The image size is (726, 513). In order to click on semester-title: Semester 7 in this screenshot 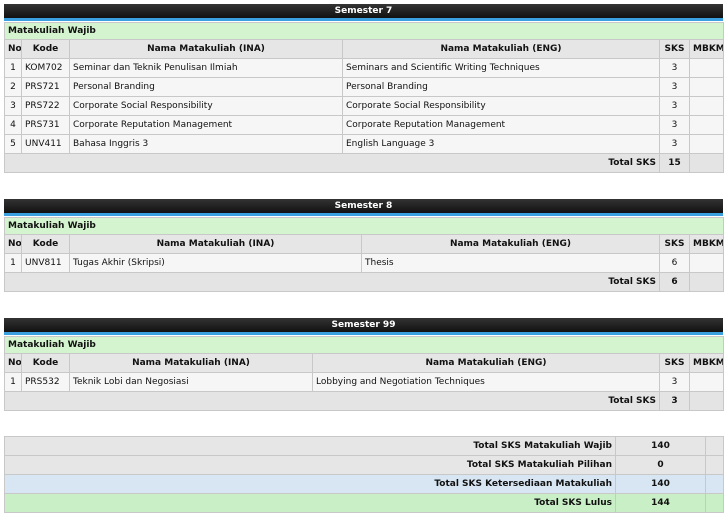, I will do `click(363, 12)`.